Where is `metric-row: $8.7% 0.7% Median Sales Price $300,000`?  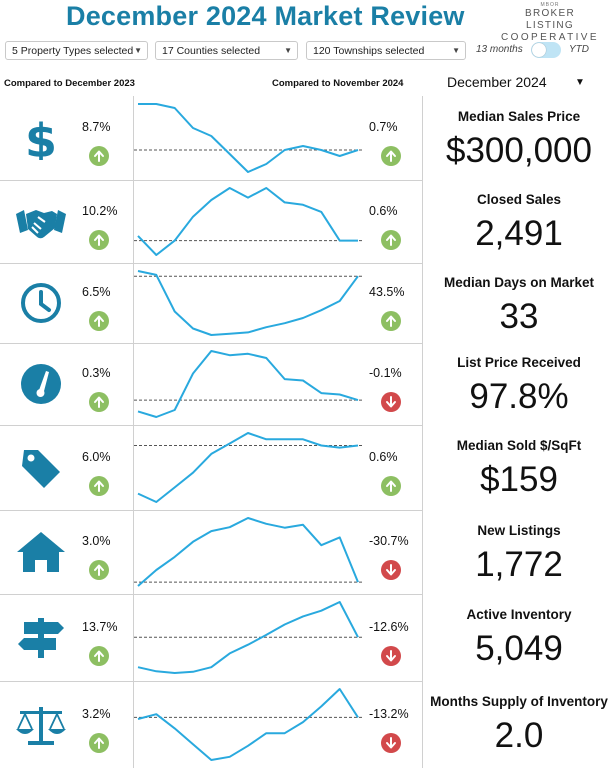
metric-row: $8.7% 0.7% Median Sales Price $300,000 is located at coordinates (307, 138).